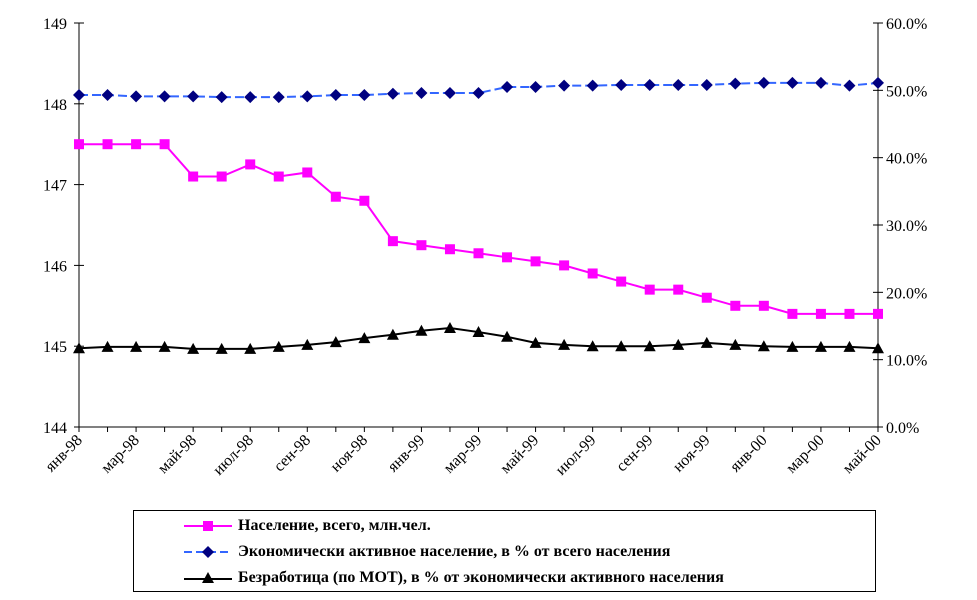  Describe the element at coordinates (177, 454) in the screenshot. I see `x-tick-label: май-98` at that location.